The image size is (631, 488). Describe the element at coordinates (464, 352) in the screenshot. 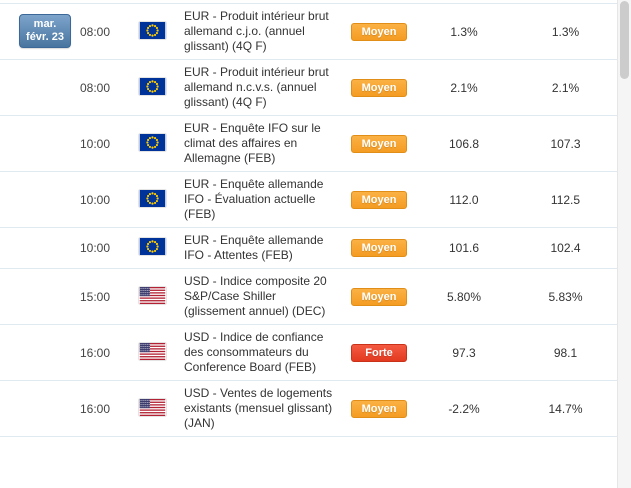

I see `forecast-value: 97.3` at that location.